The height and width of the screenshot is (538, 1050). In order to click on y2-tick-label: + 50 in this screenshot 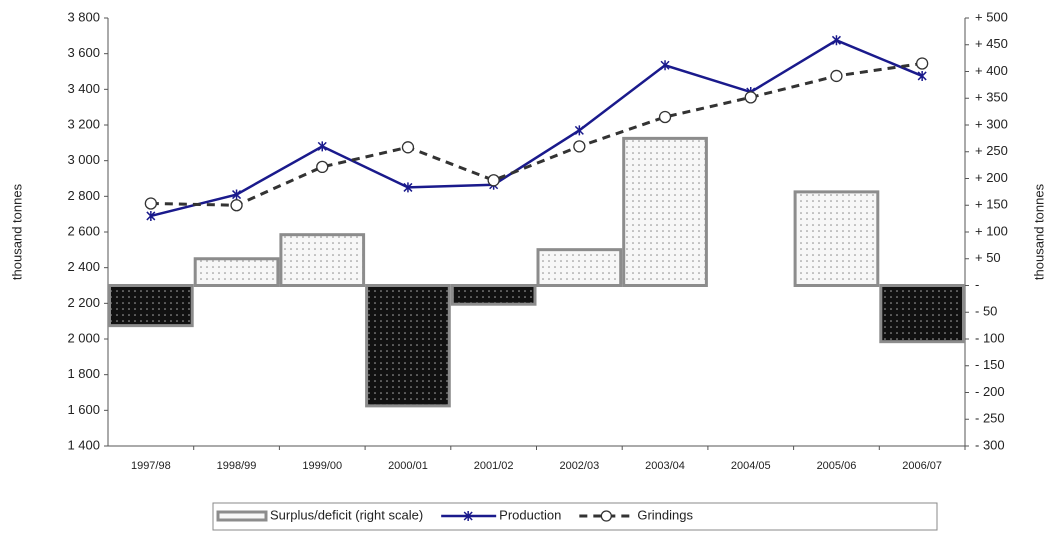, I will do `click(988, 257)`.